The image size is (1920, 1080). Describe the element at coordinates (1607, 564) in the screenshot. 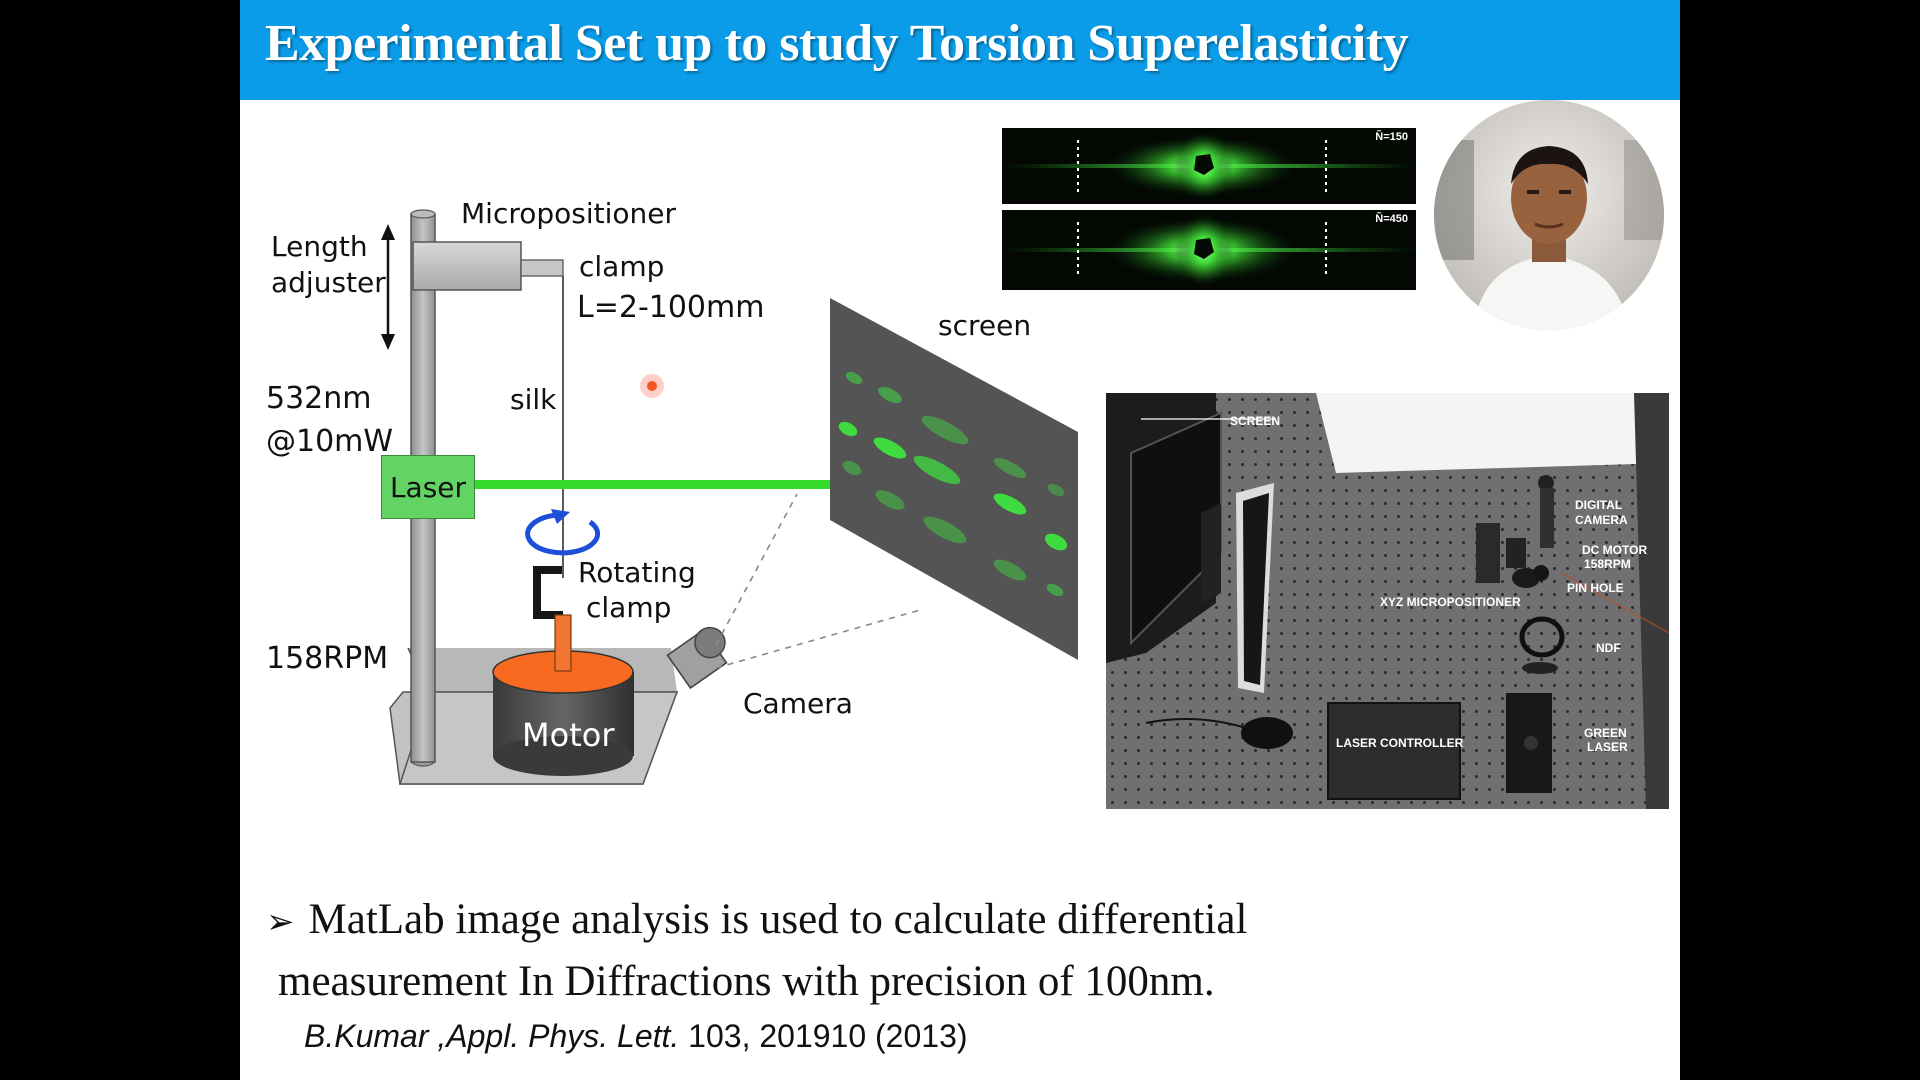

I see `photo-label-dc-motor-2: 158RPM` at that location.